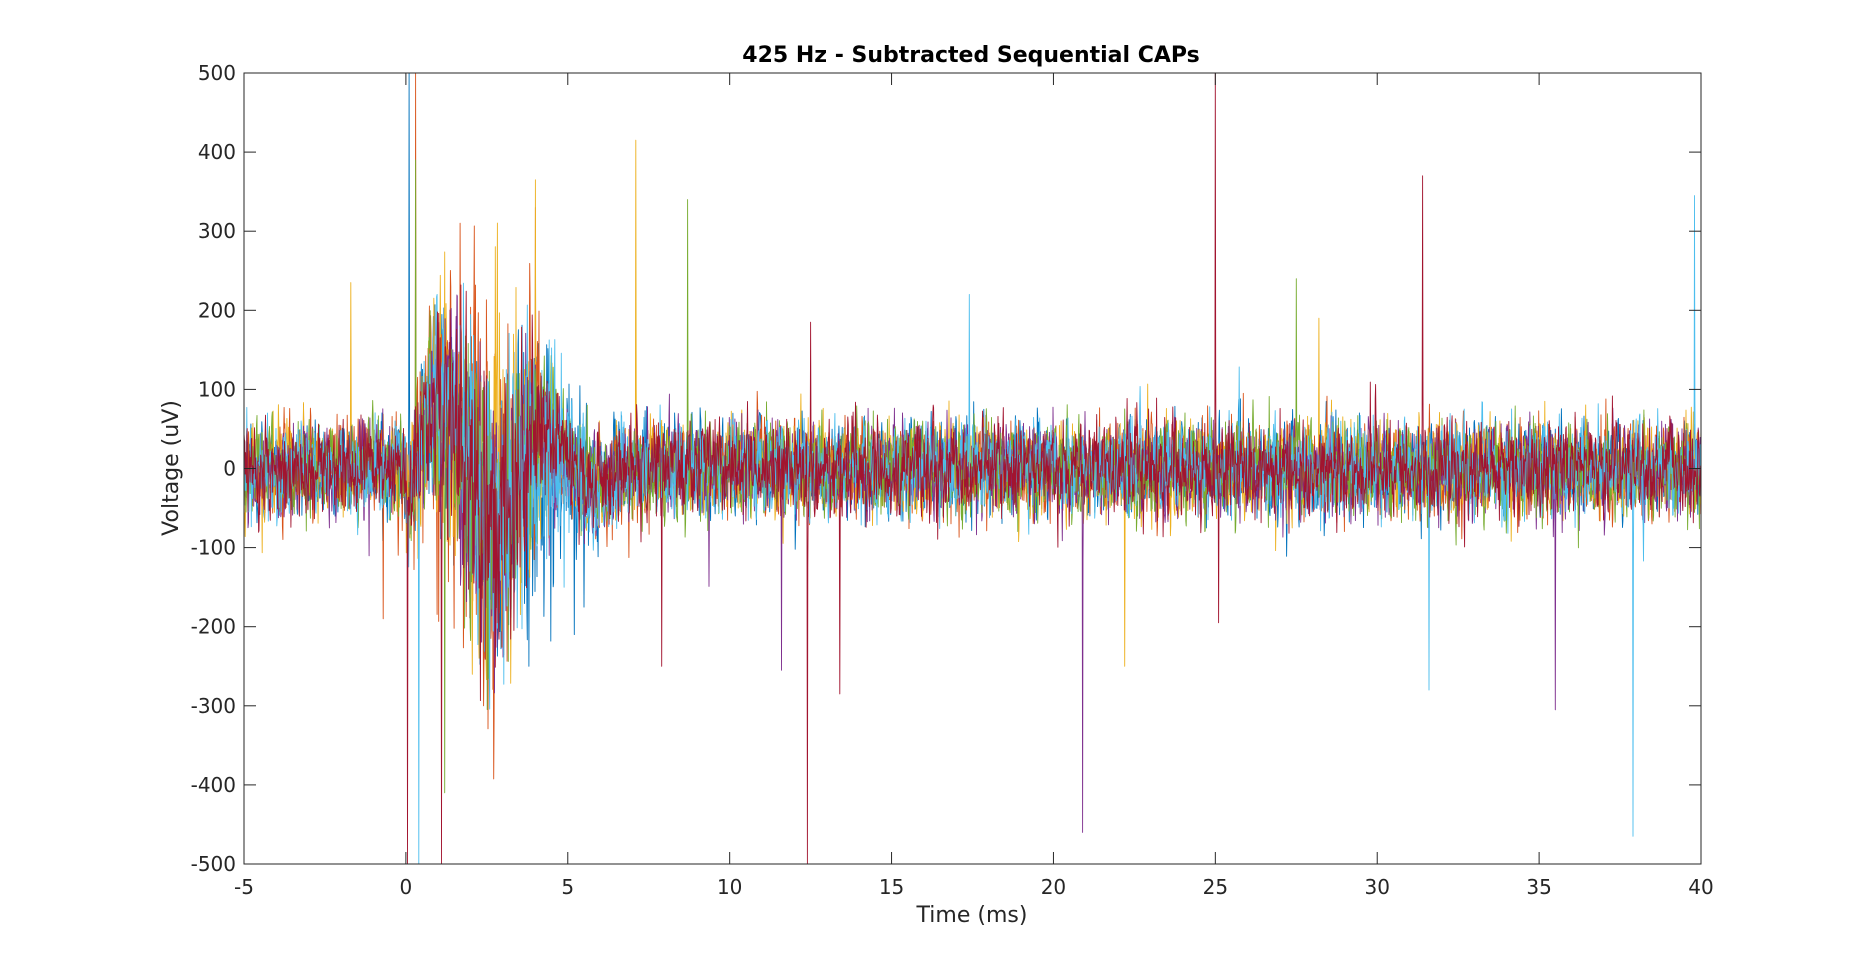  Describe the element at coordinates (213, 785) in the screenshot. I see `y-tick-label: -400` at that location.